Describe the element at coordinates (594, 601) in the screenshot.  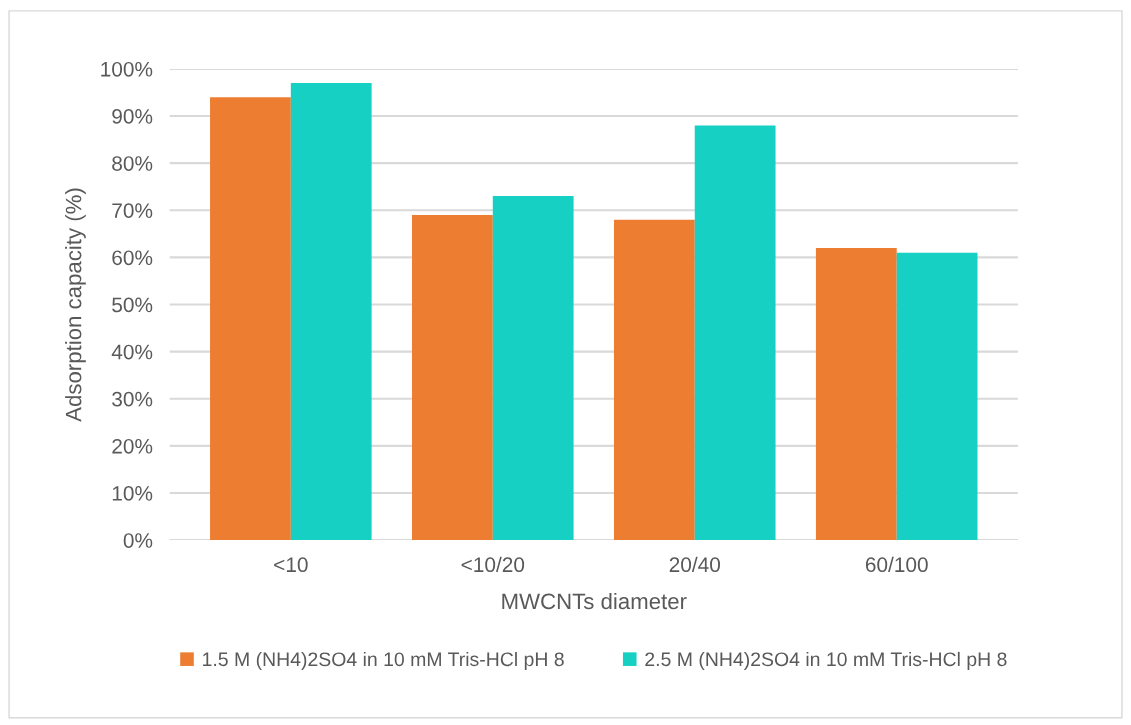
I see `x-axis-title: MWCNTs diameter` at that location.